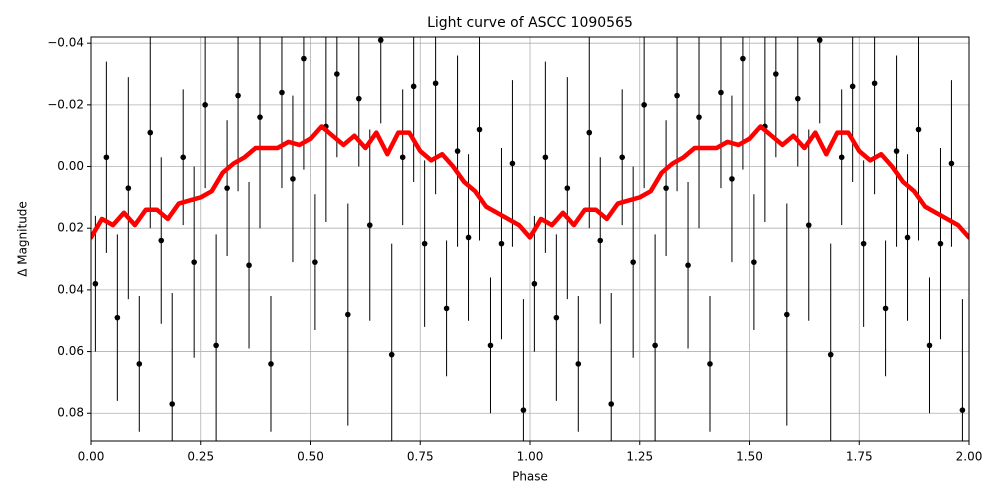  Describe the element at coordinates (70, 289) in the screenshot. I see `y-tick-label: 0.04` at that location.